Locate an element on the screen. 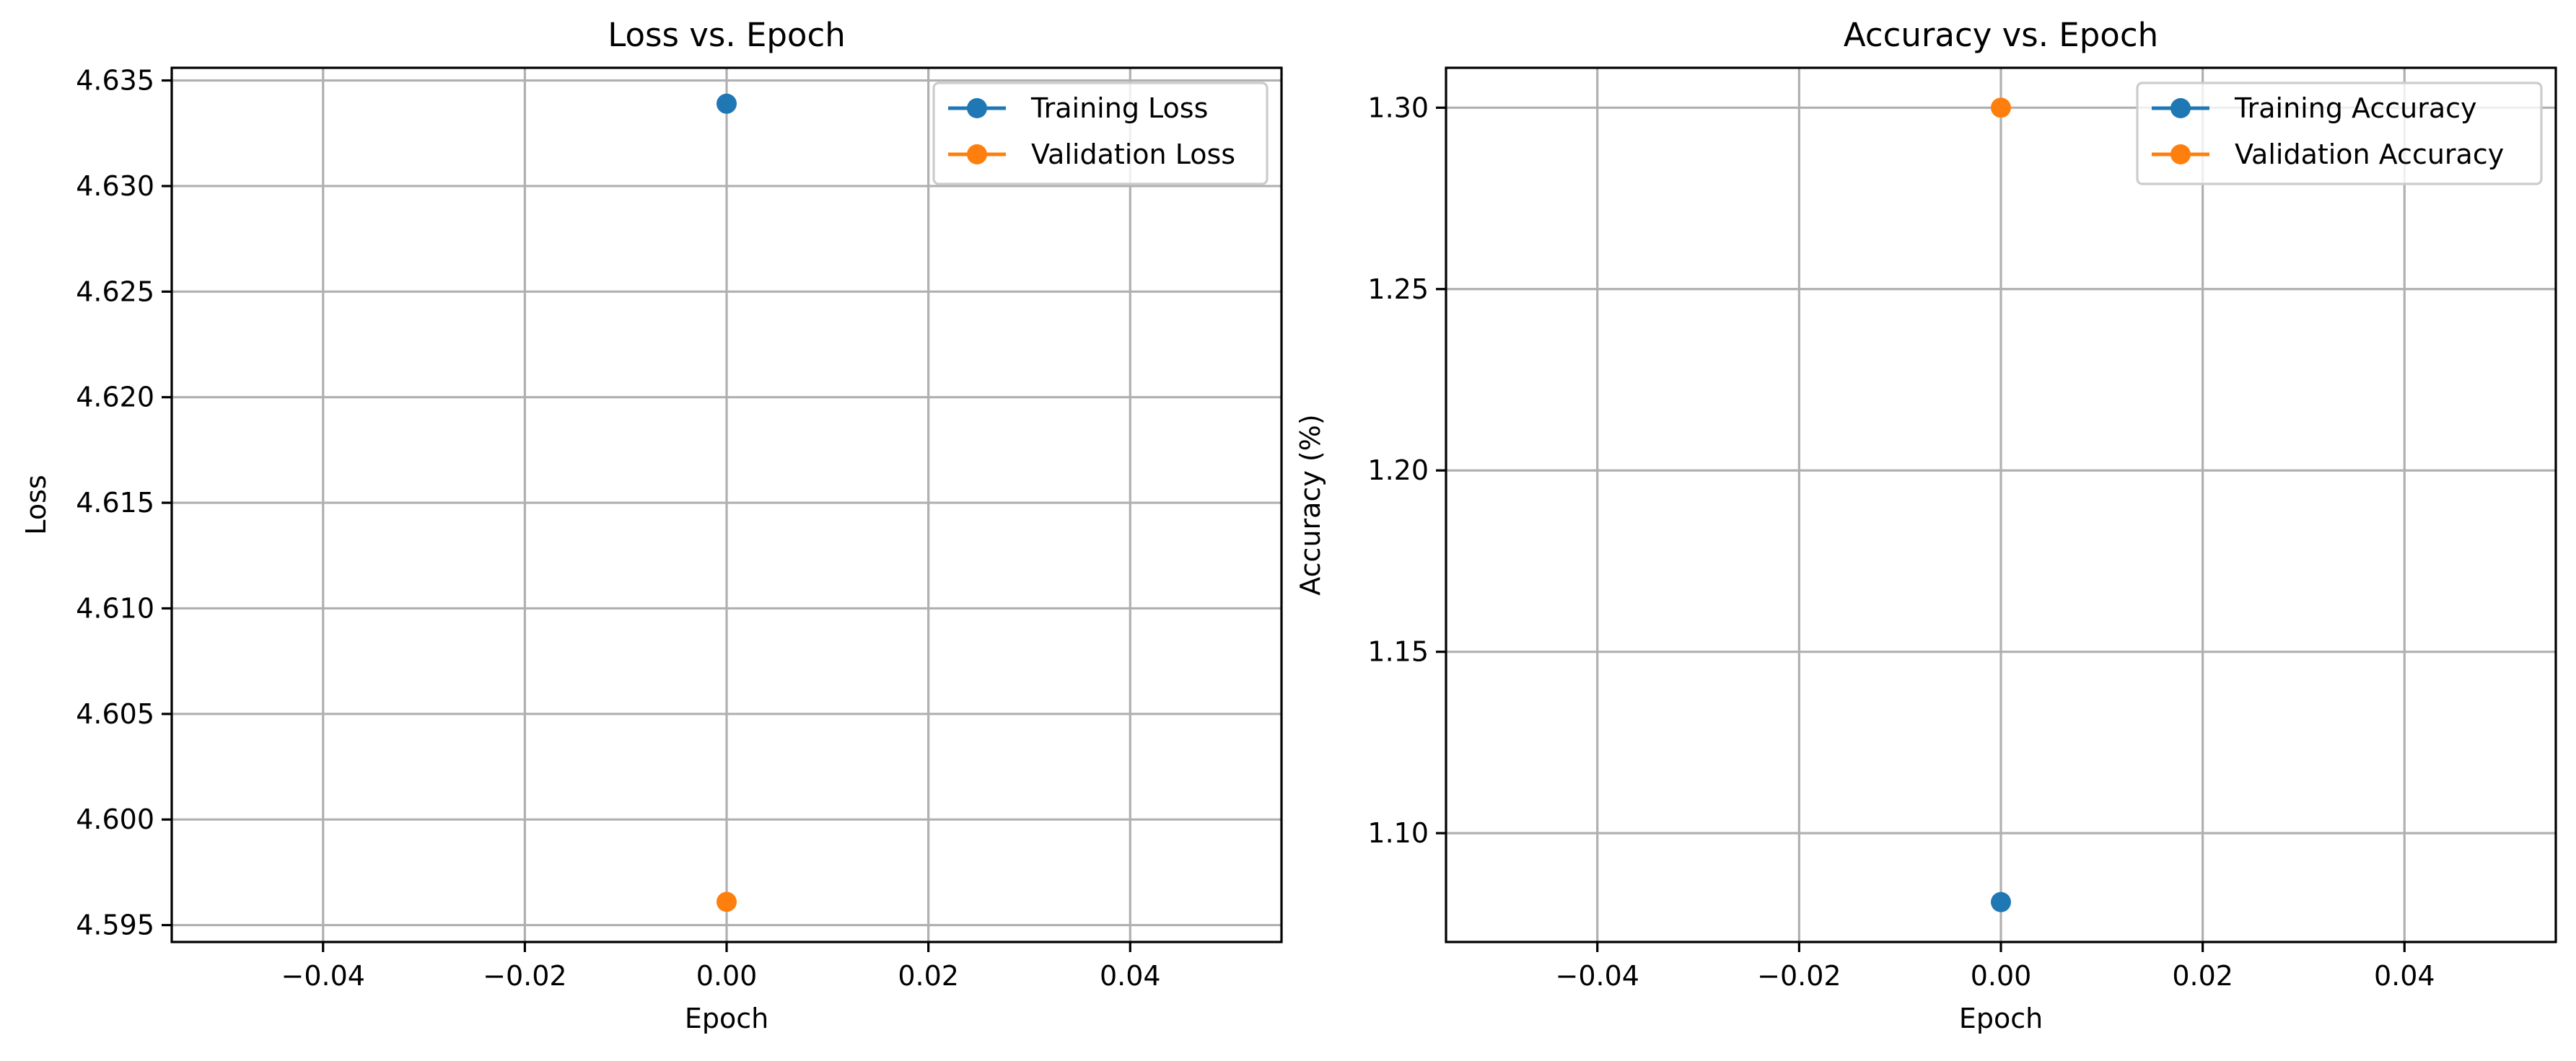 This screenshot has height=1061, width=2576. chart-title: Accuracy vs. Epoch is located at coordinates (2001, 35).